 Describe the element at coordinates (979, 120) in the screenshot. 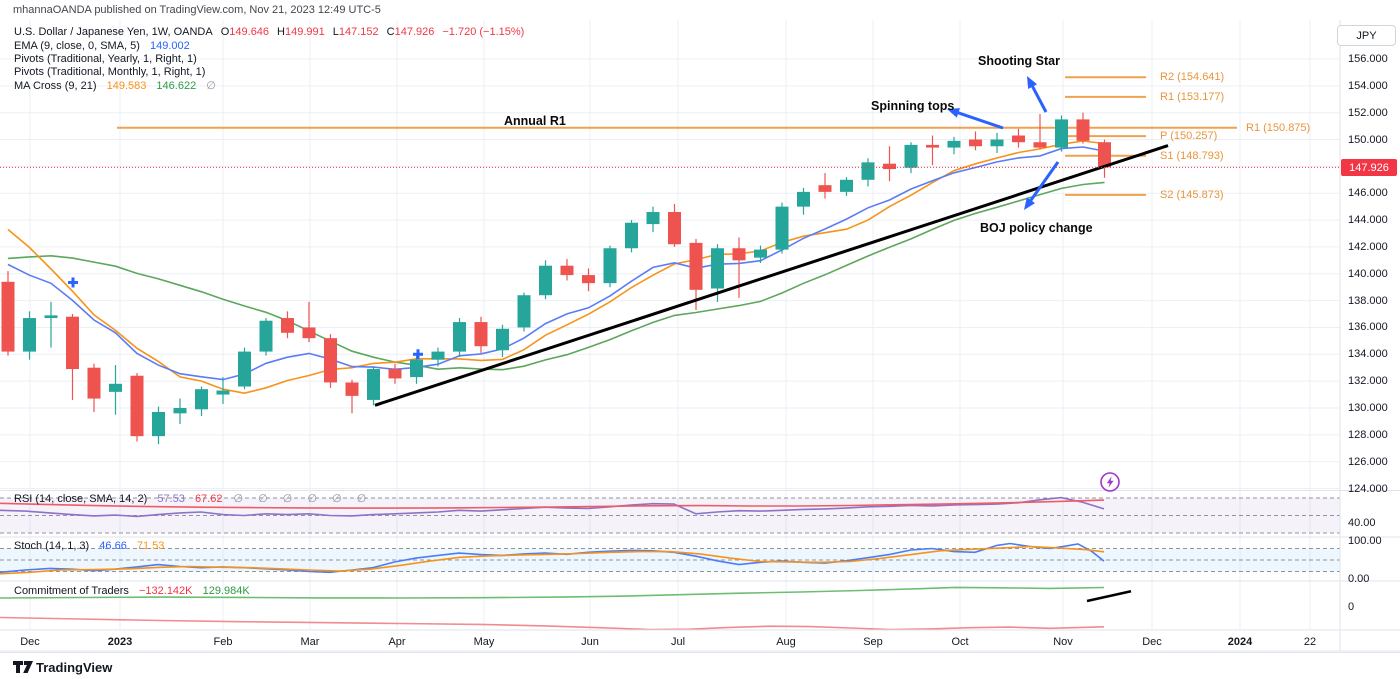

I see `spinning-tops-arrow` at that location.